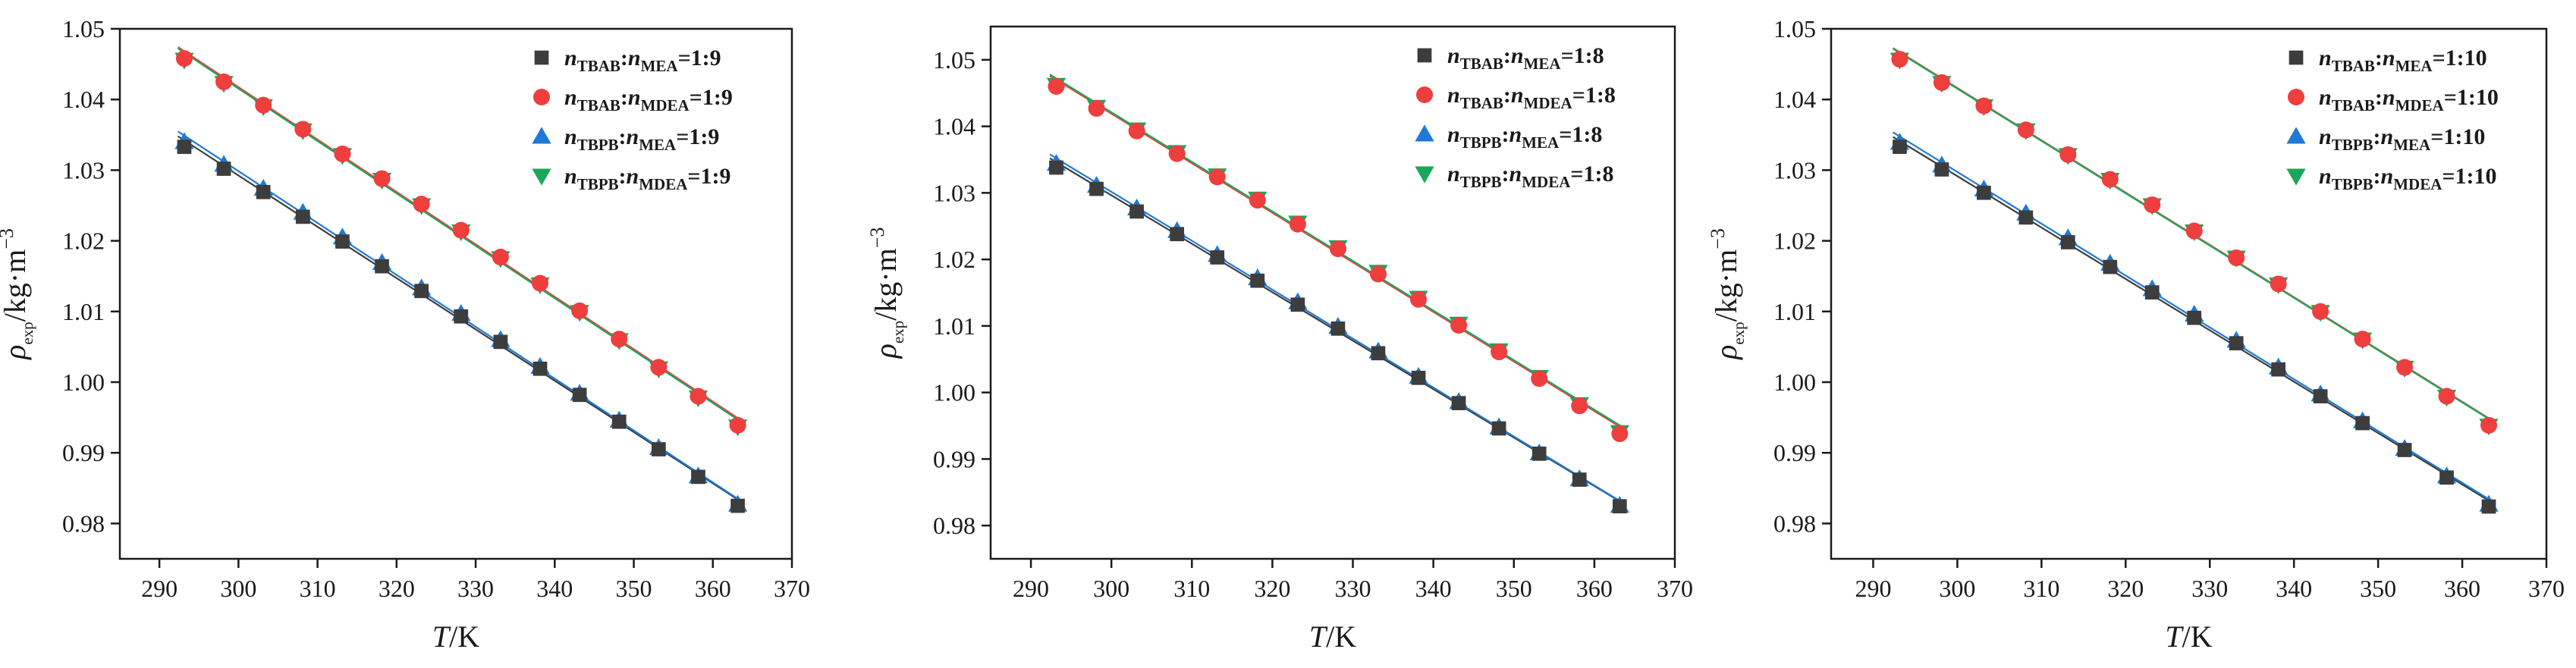  Describe the element at coordinates (1873, 588) in the screenshot. I see `x-tick-label: 290` at that location.